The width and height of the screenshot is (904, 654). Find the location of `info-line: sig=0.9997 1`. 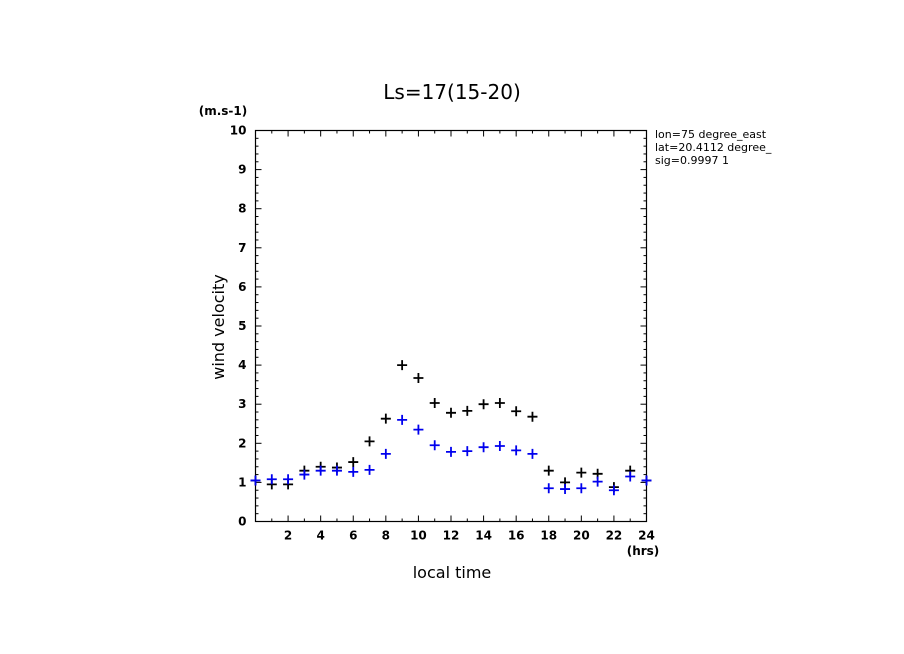

info-line: sig=0.9997 1 is located at coordinates (692, 160).